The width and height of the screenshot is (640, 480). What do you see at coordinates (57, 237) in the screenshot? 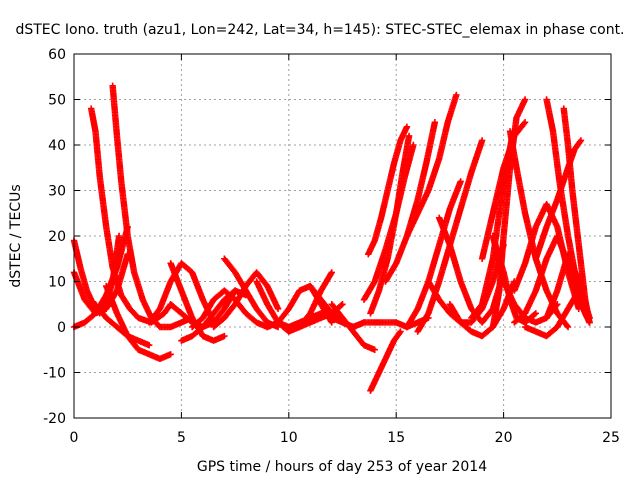
I see `y-tick-label: 20` at bounding box center [57, 237].